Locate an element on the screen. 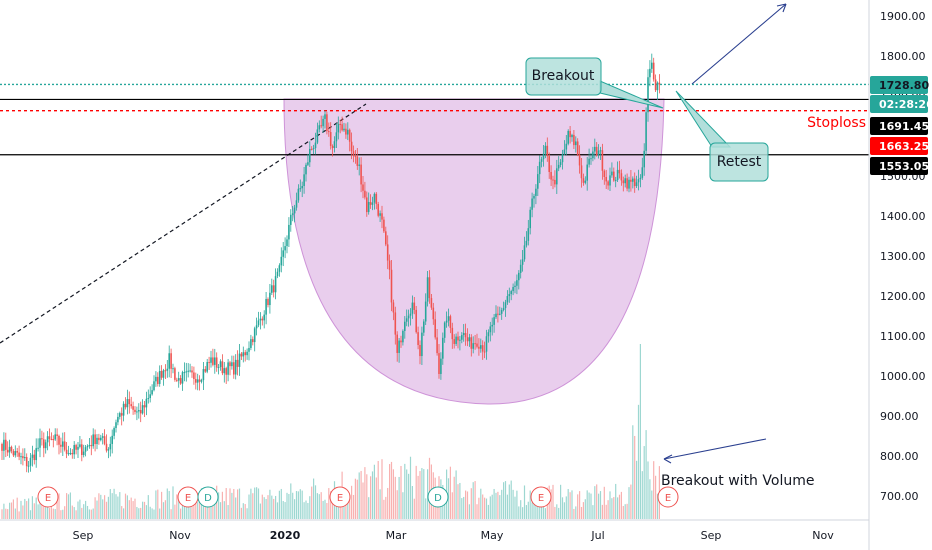 This screenshot has height=550, width=932. breakout-callout-box is located at coordinates (563, 76).